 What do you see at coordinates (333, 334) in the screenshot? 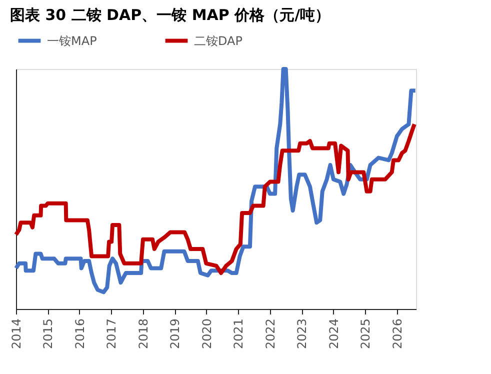
I see `x-tick-label: 2024` at bounding box center [333, 334].